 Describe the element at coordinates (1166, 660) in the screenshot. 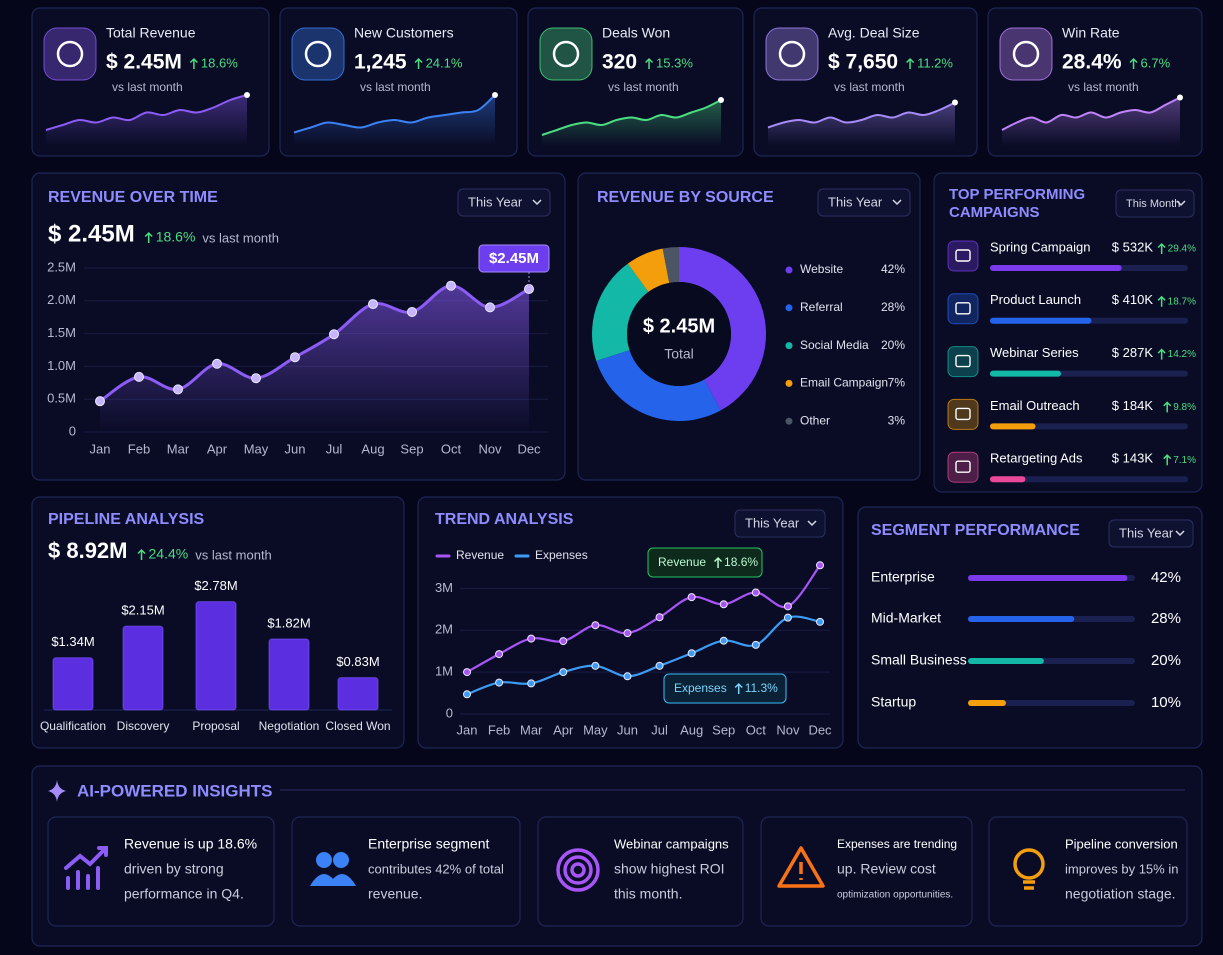

I see `segment-value: 20%` at that location.